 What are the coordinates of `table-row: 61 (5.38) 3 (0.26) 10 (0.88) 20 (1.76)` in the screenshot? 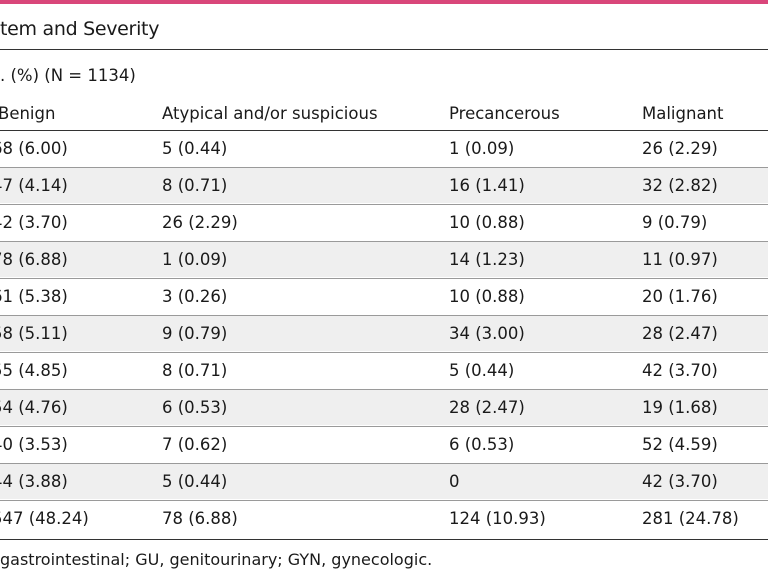 It's located at (384, 296).